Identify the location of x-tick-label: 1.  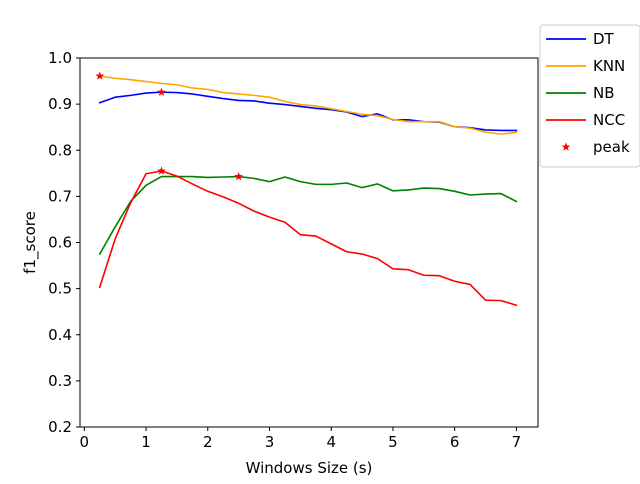
(146, 442).